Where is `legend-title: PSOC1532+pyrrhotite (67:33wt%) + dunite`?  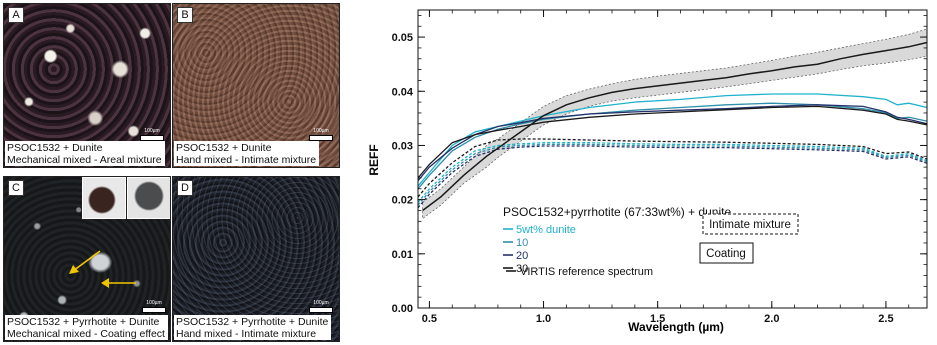 legend-title: PSOC1532+pyrrhotite (67:33wt%) + dunite is located at coordinates (617, 212).